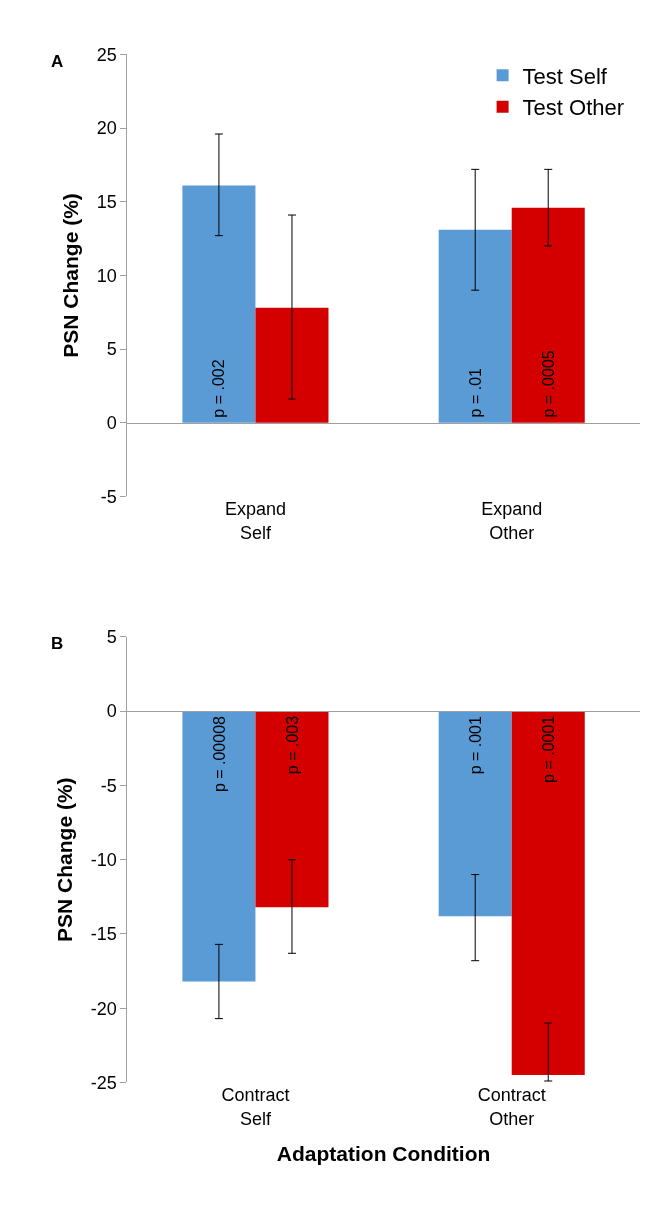 Image resolution: width=670 pixels, height=1221 pixels. Describe the element at coordinates (57, 61) in the screenshot. I see `chart-title: A` at that location.